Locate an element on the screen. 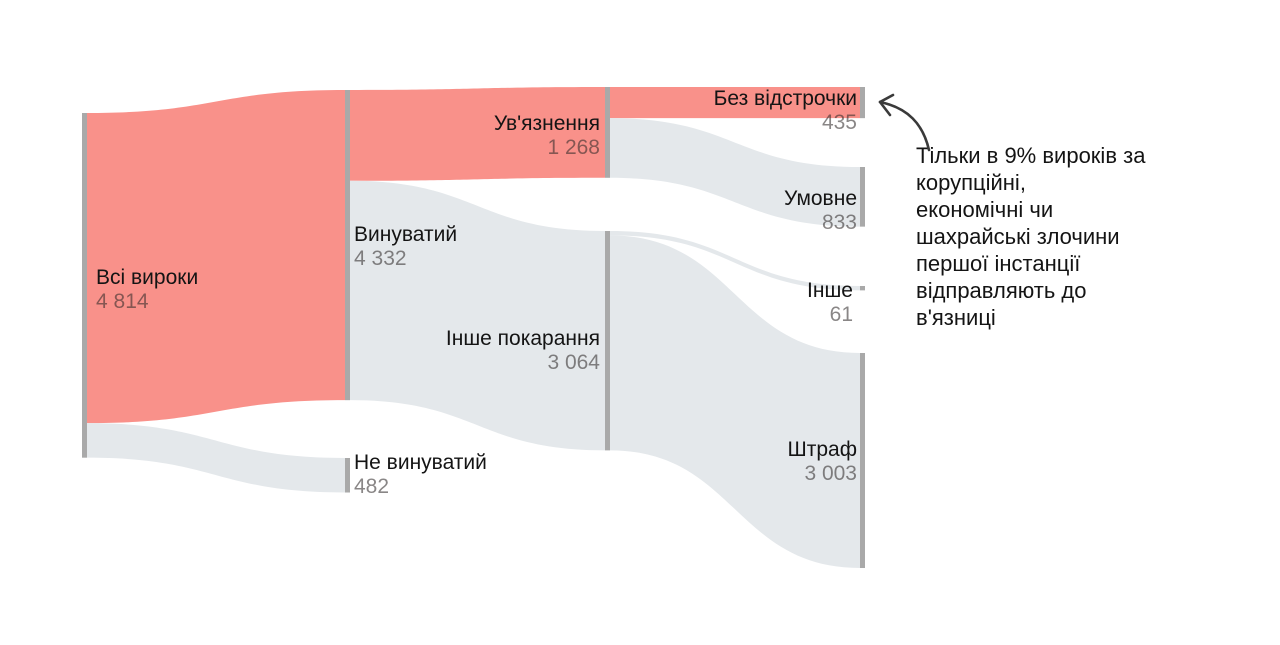 Image resolution: width=1280 pixels, height=645 pixels. sankey-node-bar-no_deferral is located at coordinates (862, 103).